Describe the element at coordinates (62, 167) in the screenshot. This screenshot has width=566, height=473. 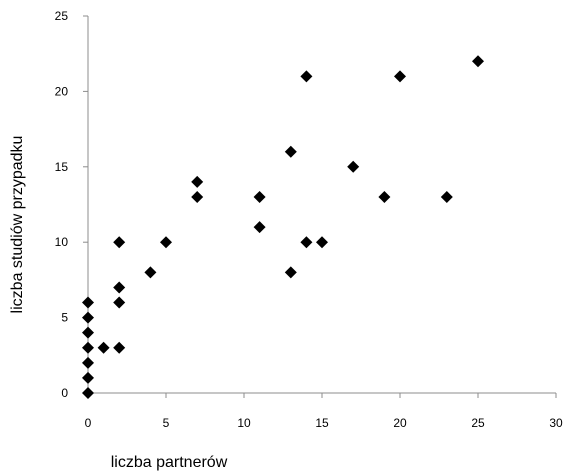
I see `y-tick-label: 15` at that location.